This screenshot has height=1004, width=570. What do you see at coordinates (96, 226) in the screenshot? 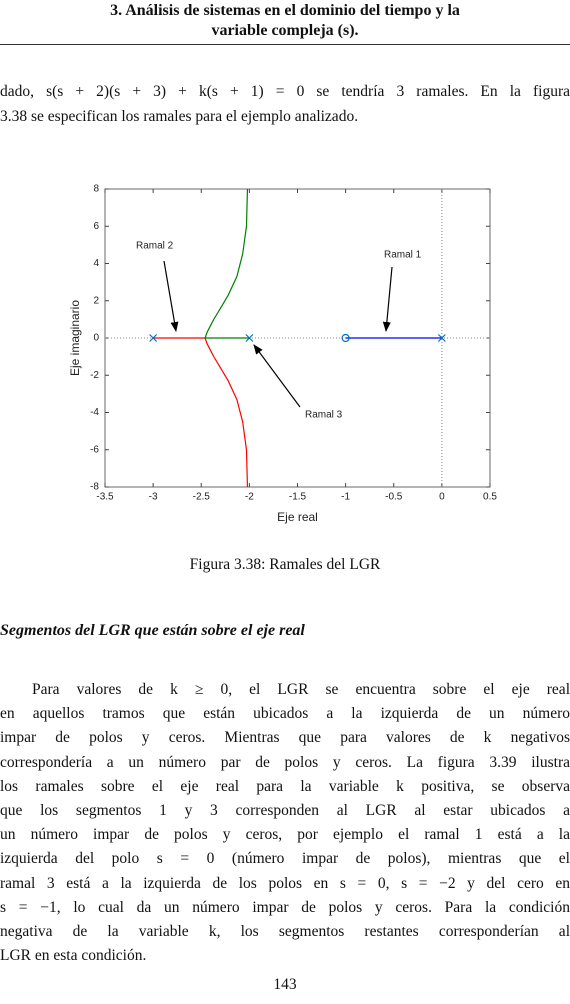
I see `y-tick-label: 6` at bounding box center [96, 226].